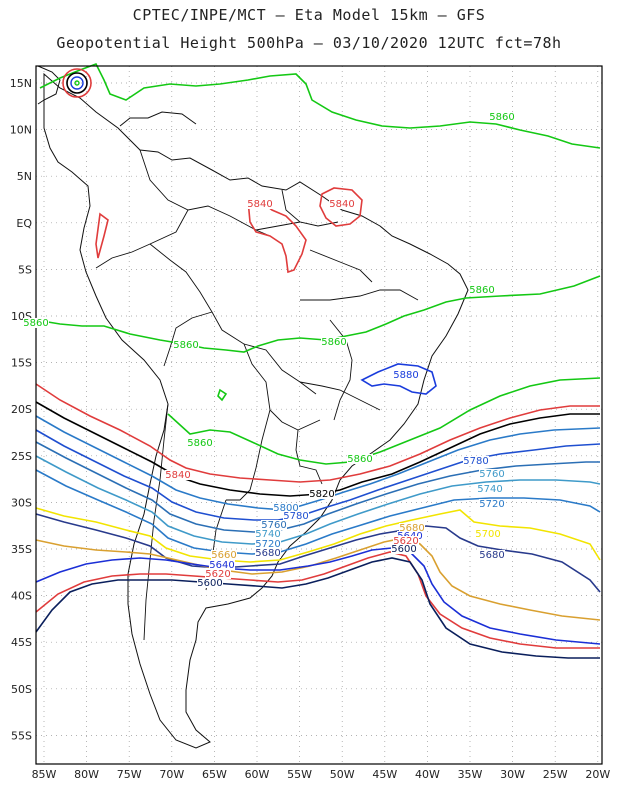 The width and height of the screenshot is (618, 800). Describe the element at coordinates (597, 774) in the screenshot. I see `lon-tick-label: 20W` at that location.